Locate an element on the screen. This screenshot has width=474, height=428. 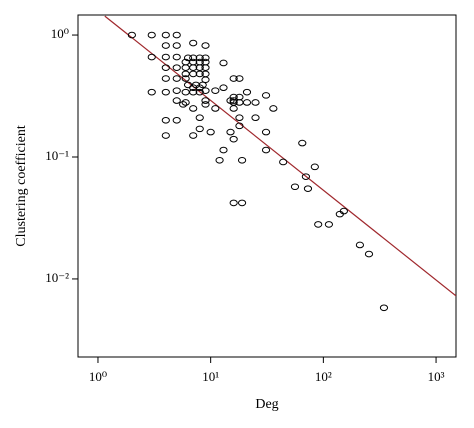
x-tick-label: 10¹ is located at coordinates (210, 376).